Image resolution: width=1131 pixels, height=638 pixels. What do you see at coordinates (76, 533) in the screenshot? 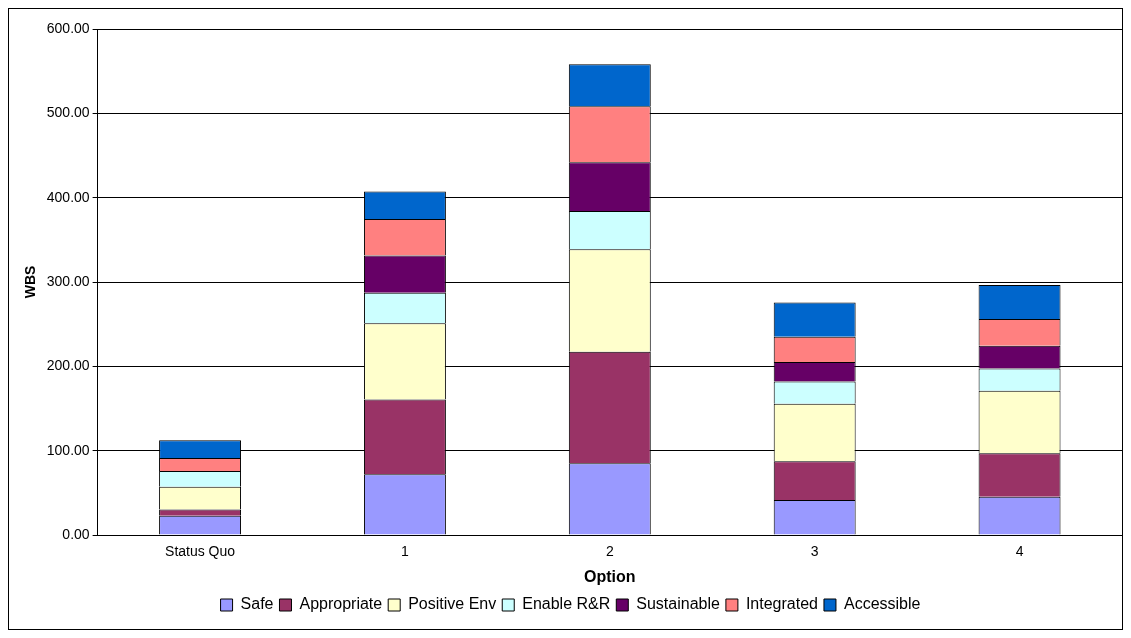
I see `y-tick-label: 0.00` at bounding box center [76, 533].